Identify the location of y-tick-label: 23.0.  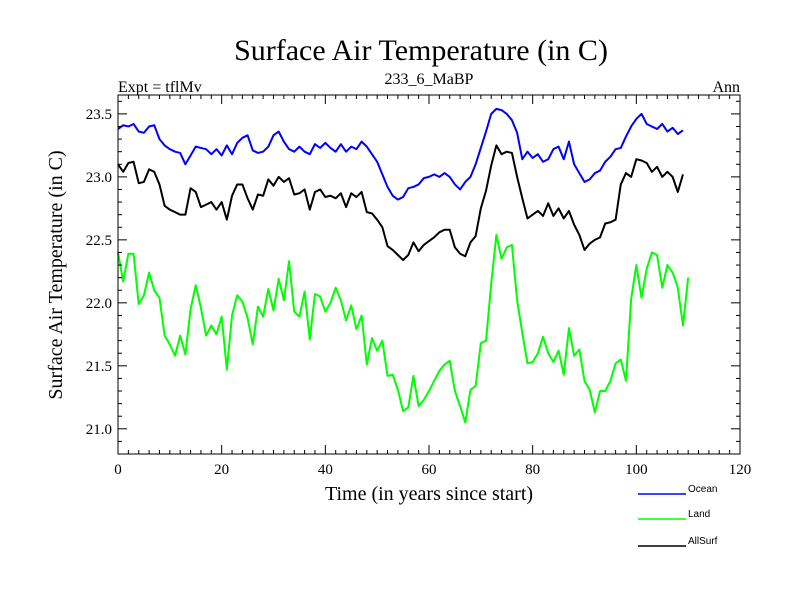
(99, 178).